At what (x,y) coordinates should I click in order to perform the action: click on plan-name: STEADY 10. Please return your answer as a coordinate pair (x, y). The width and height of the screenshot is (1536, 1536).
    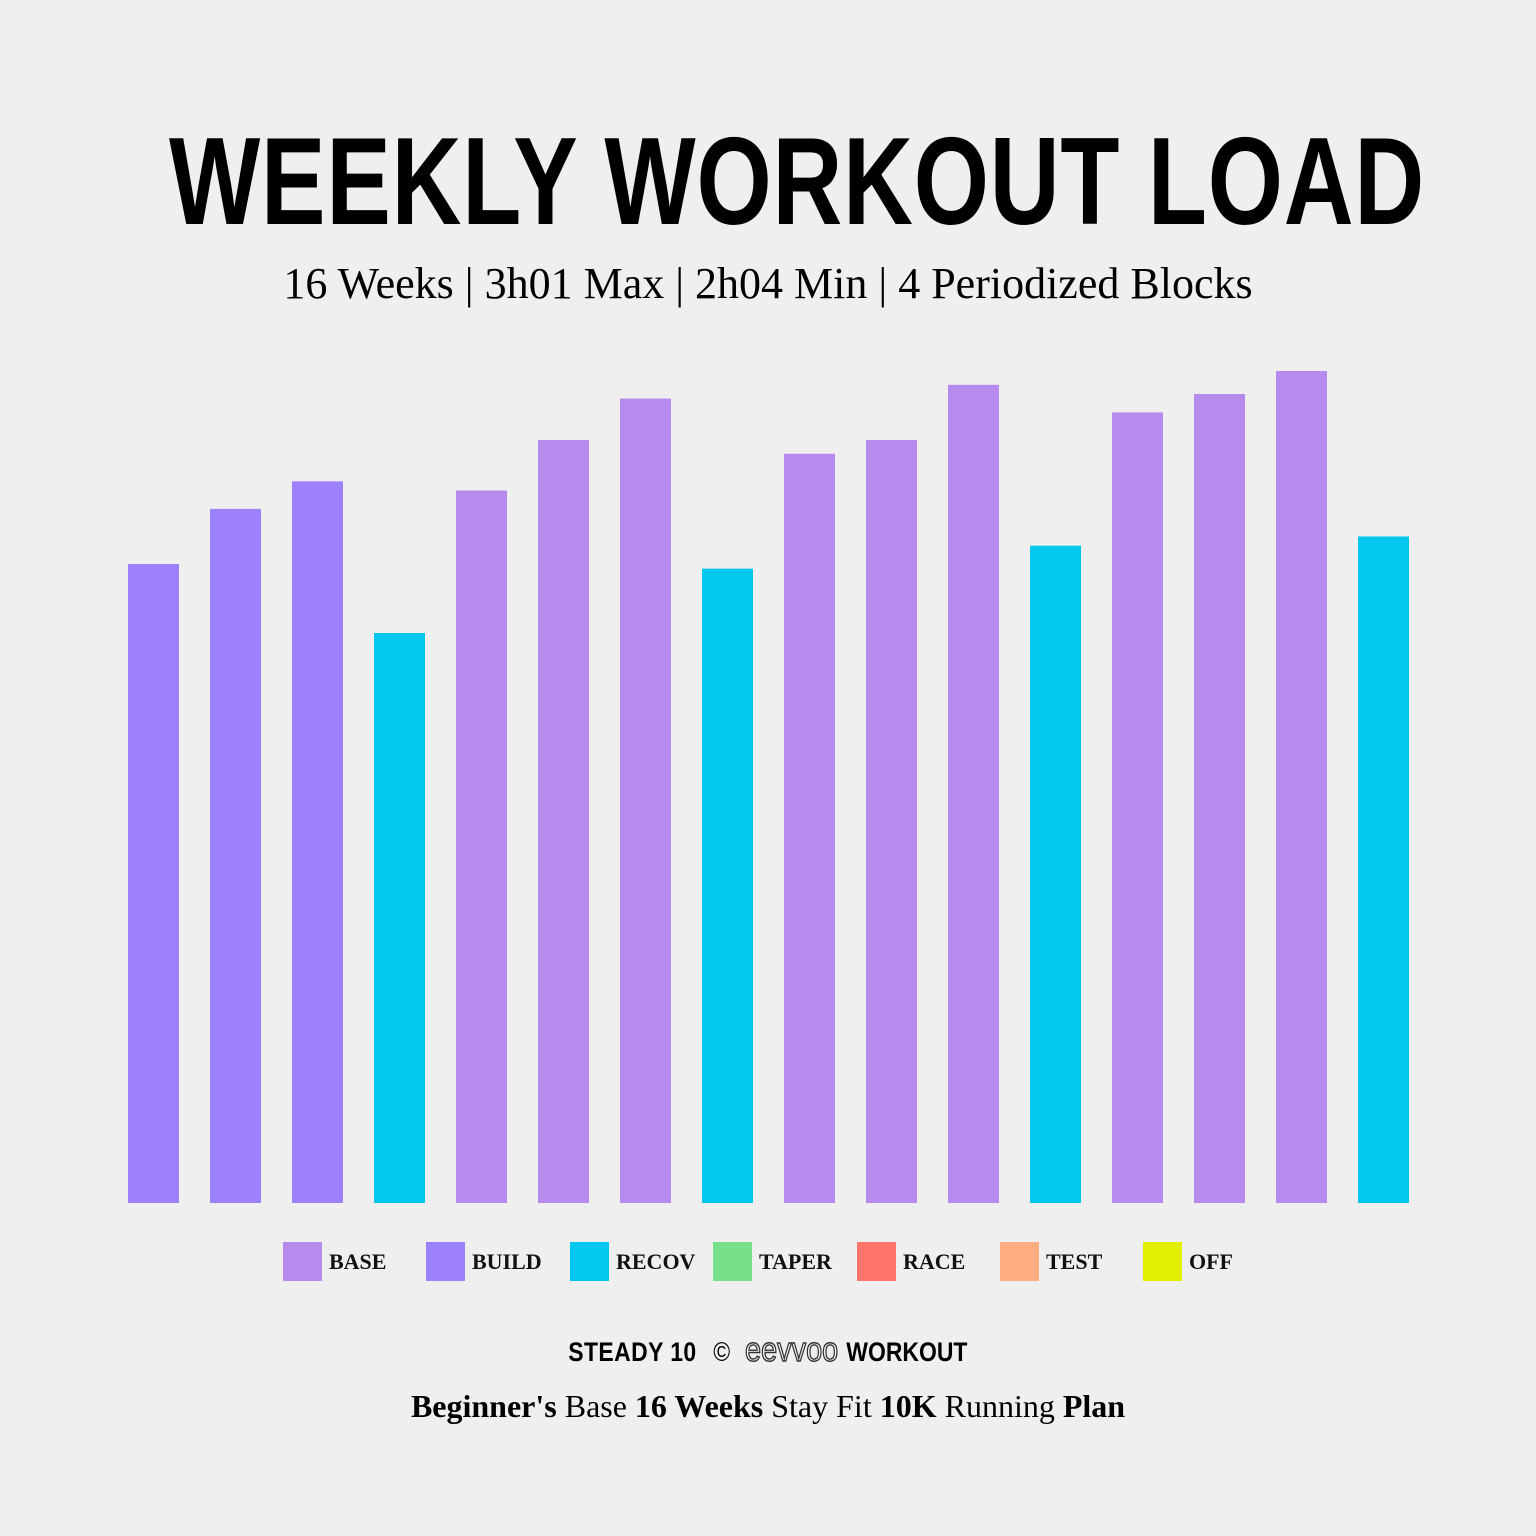
    Looking at the image, I should click on (632, 1352).